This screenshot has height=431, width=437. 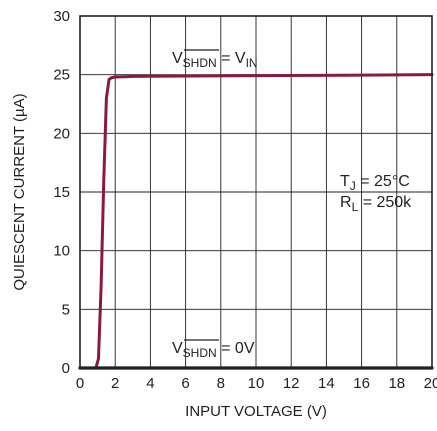 I want to click on x-tick-label: 4, so click(x=150, y=383).